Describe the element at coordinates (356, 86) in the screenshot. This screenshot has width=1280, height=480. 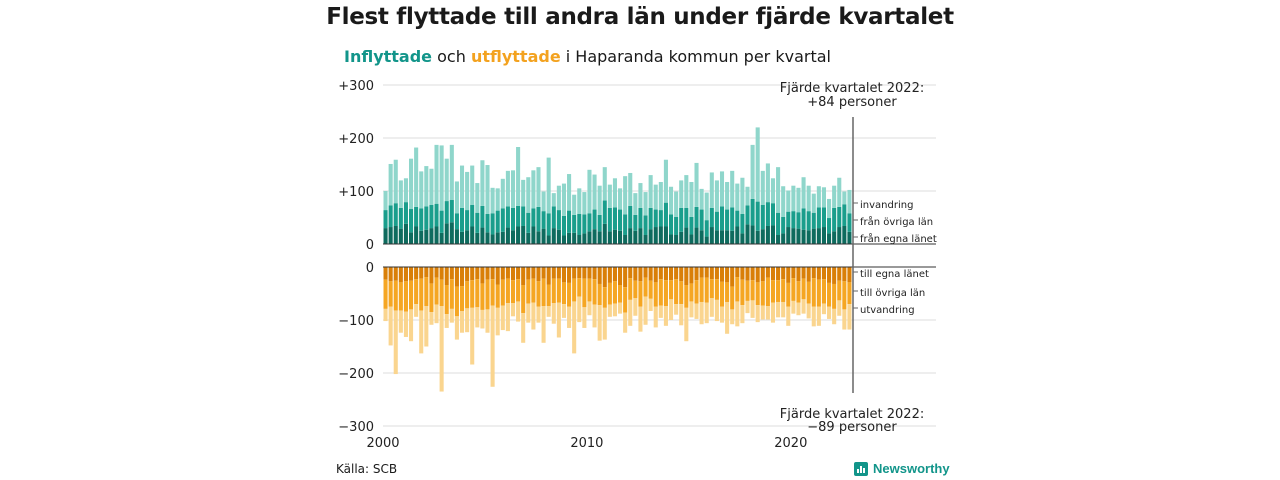
I see `y-tick-label: +300` at that location.